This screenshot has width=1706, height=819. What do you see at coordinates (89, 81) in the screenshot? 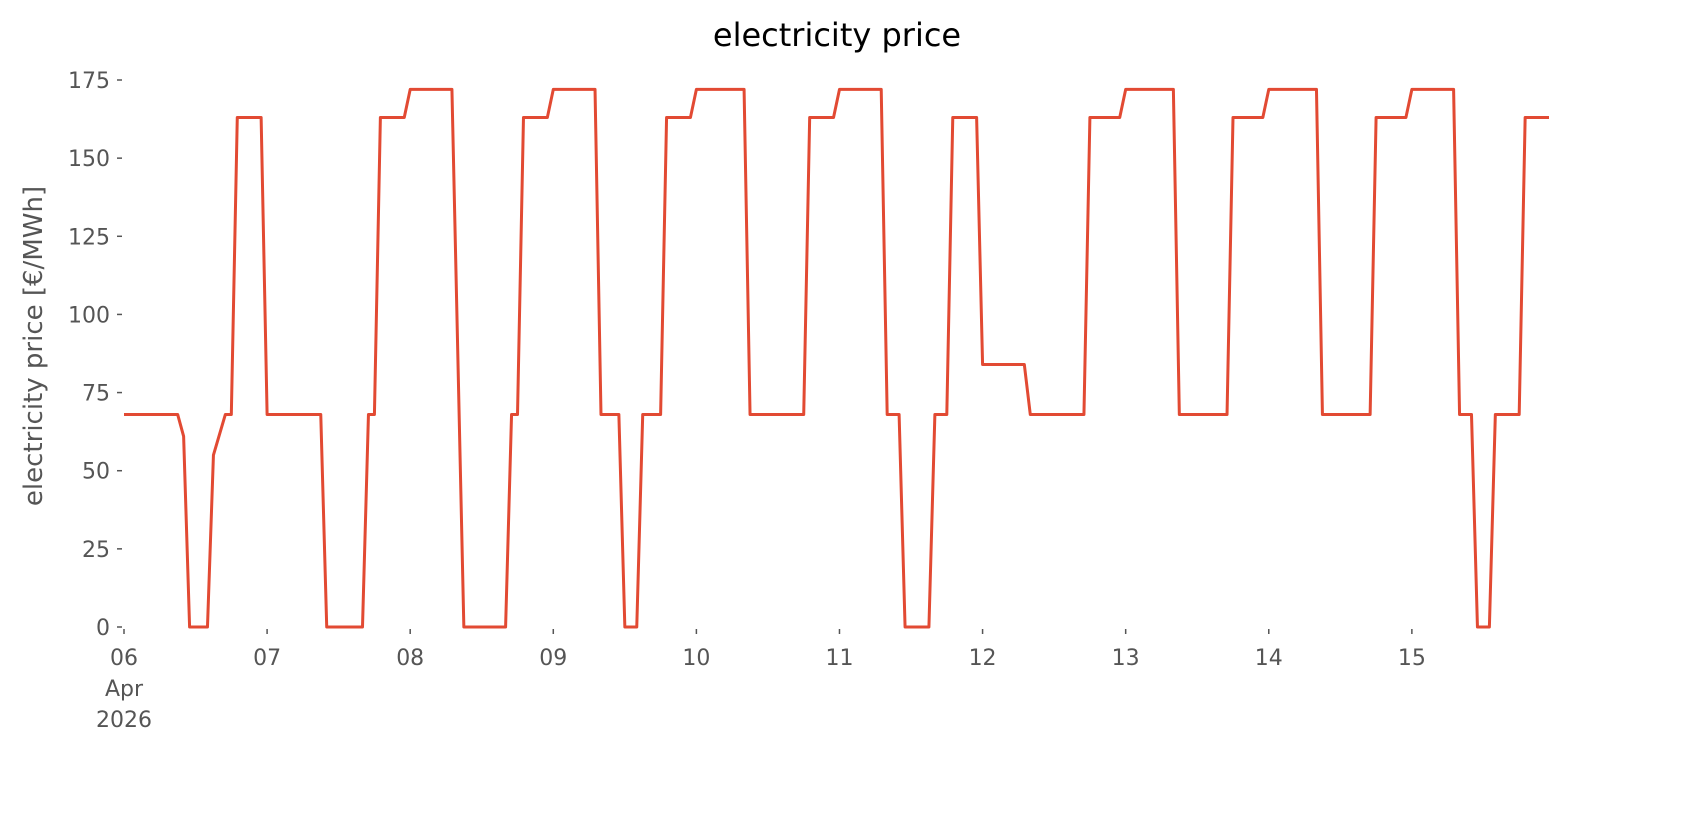
I see `y-tick-label: 175` at bounding box center [89, 81].